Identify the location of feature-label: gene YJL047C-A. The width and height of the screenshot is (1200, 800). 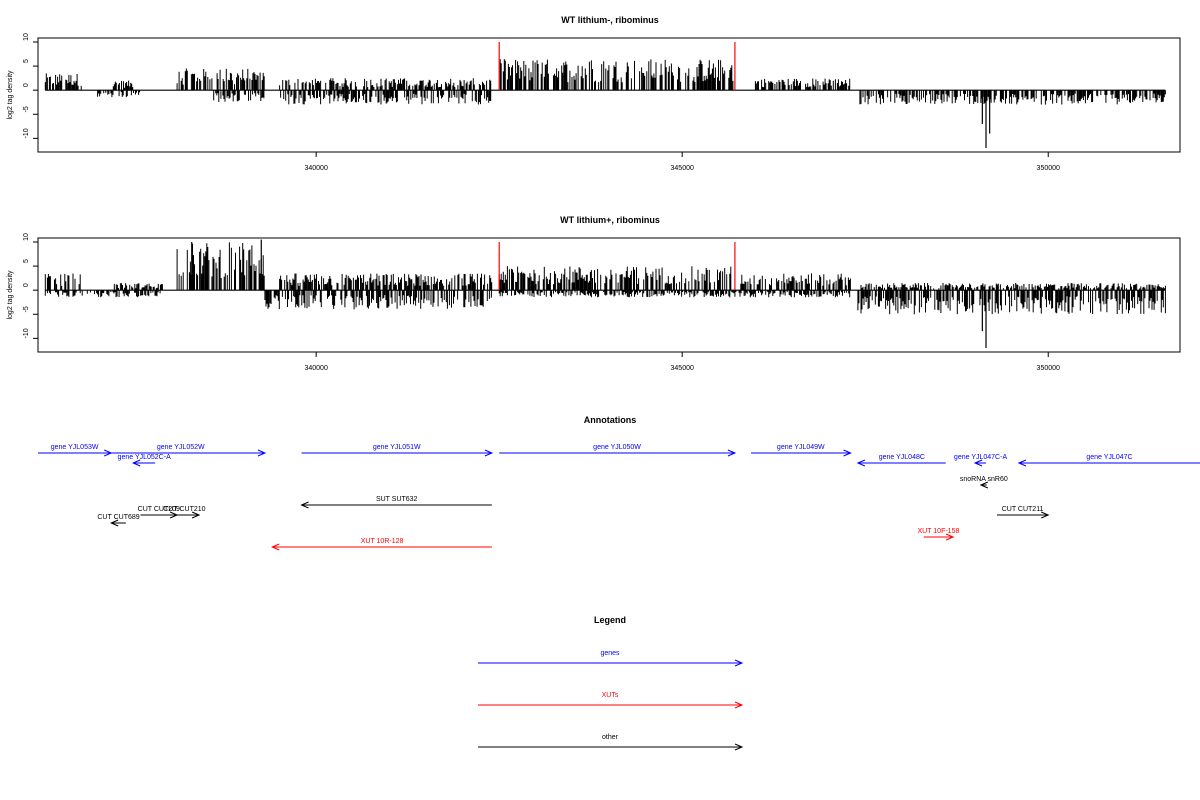
(981, 457).